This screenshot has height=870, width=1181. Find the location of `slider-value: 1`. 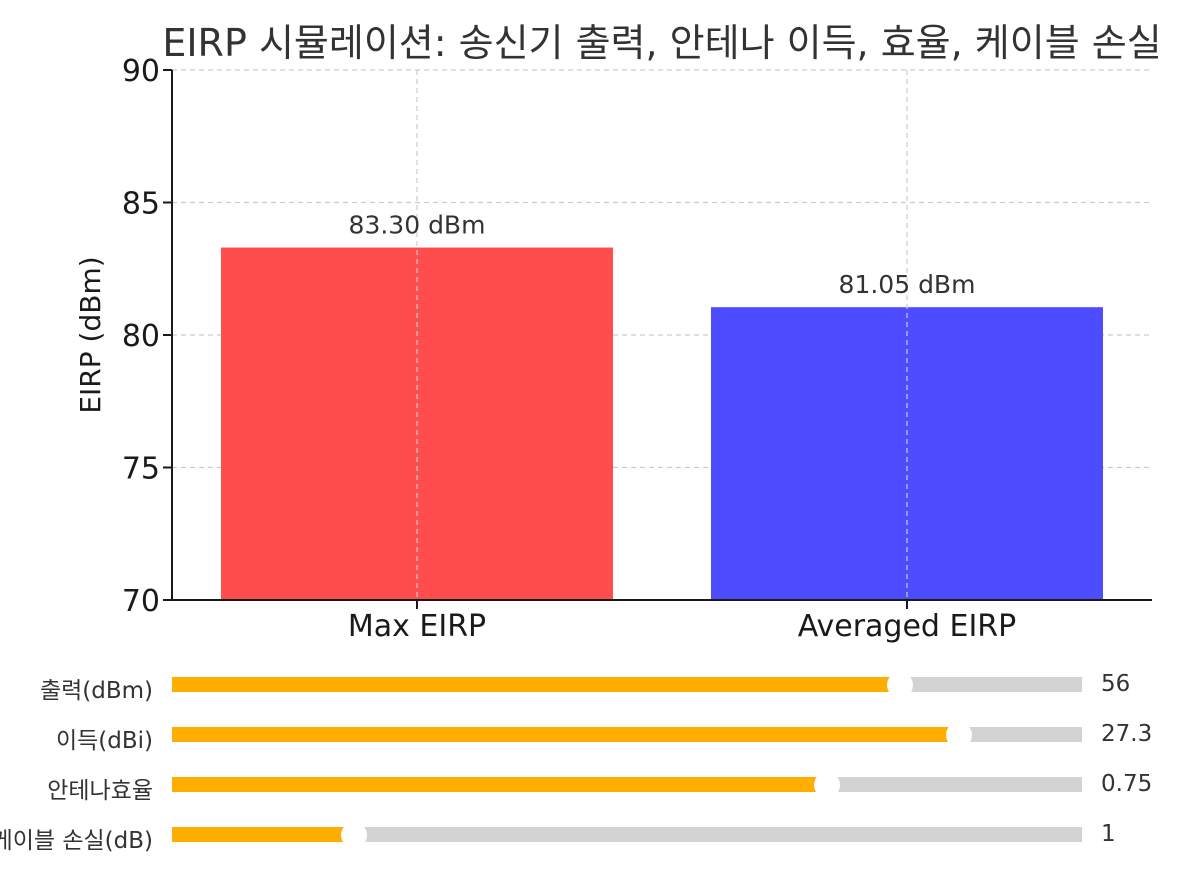

slider-value: 1 is located at coordinates (1108, 834).